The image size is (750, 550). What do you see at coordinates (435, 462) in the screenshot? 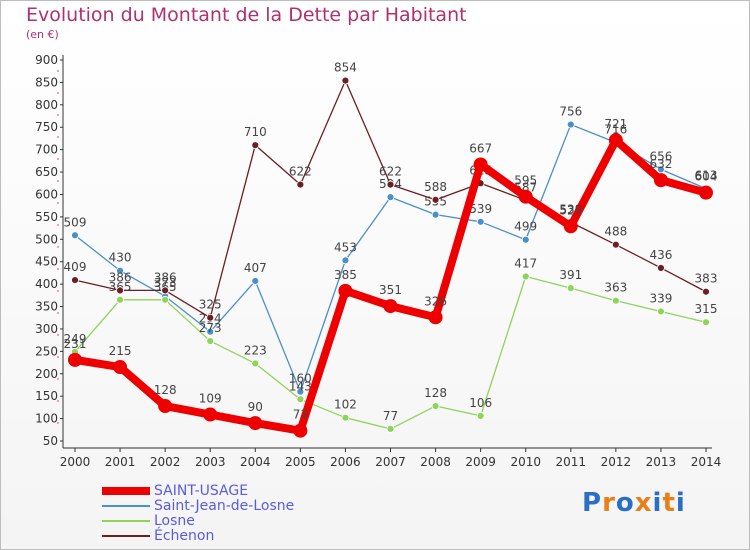
I see `x-tick-label: 2008` at bounding box center [435, 462].